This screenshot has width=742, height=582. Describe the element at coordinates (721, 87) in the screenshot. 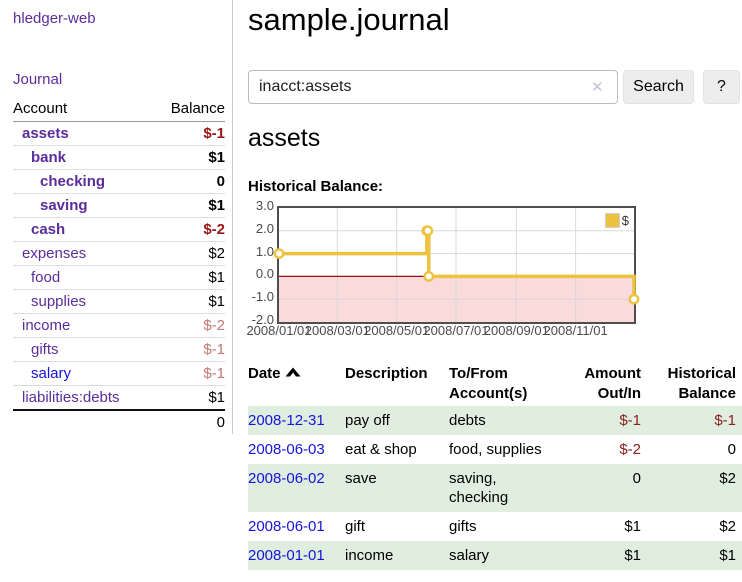

I see `help-button: ?` at that location.